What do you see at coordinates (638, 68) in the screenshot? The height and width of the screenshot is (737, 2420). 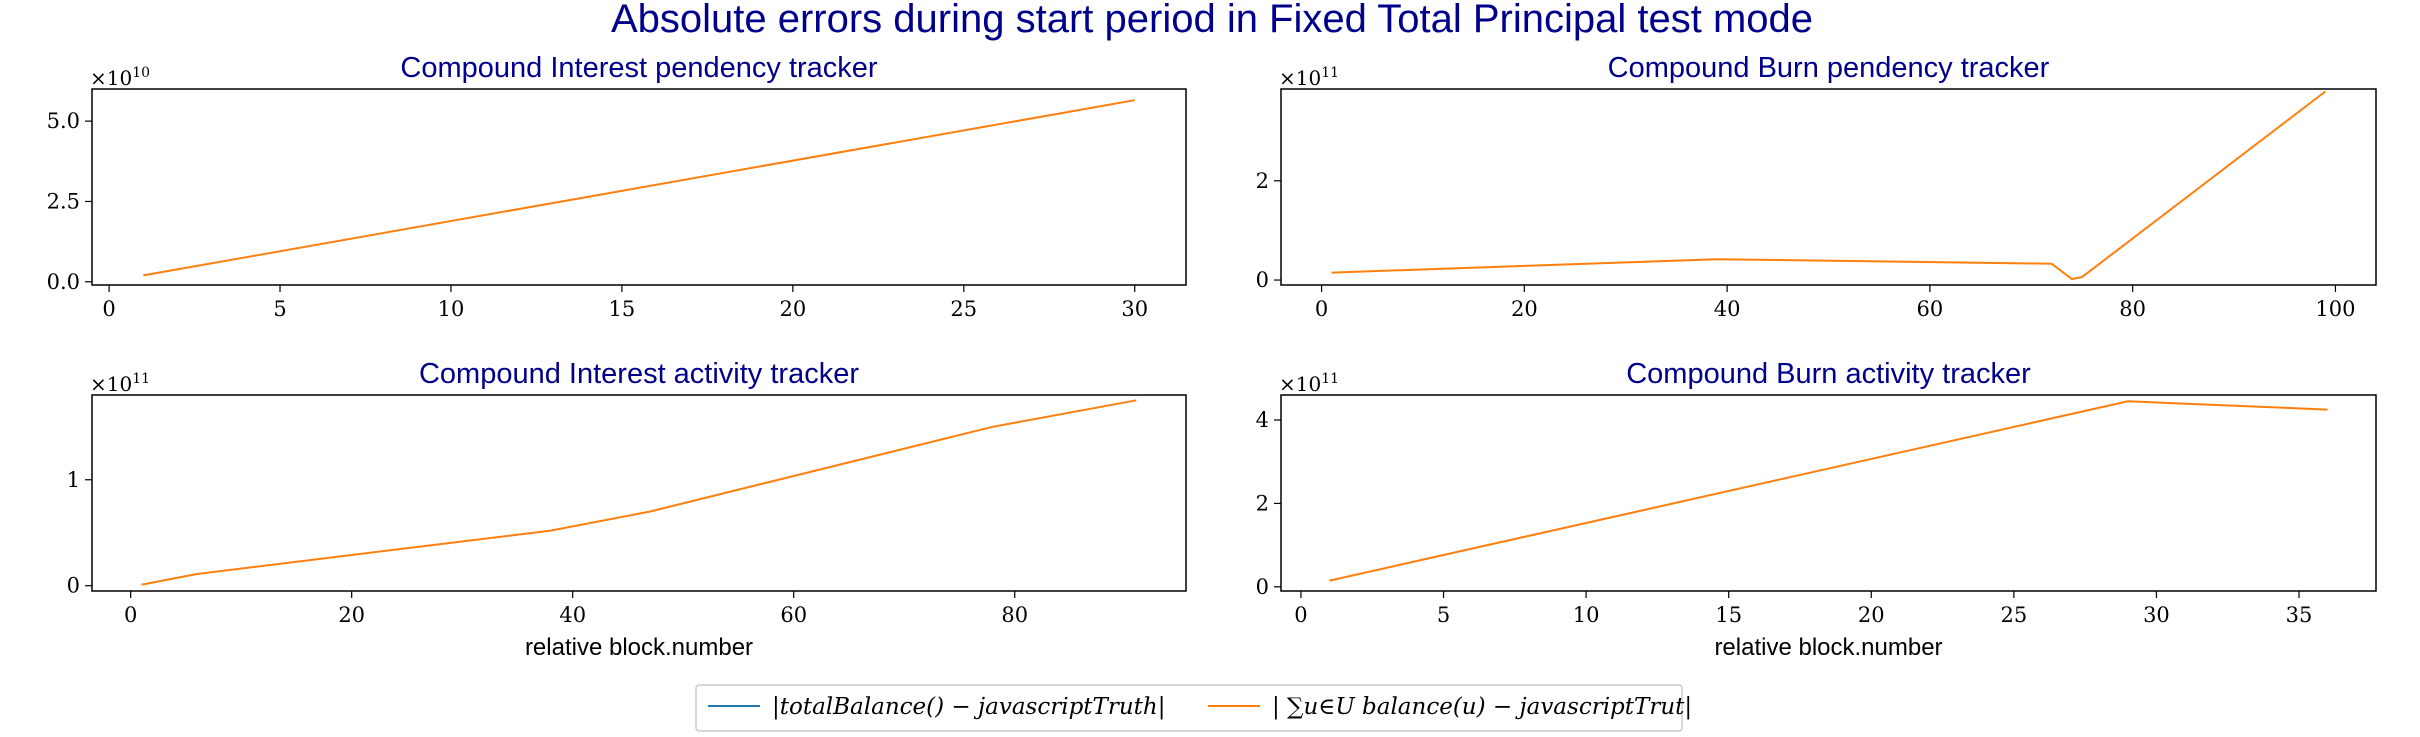 I see `panel-title: Compound Interest pendency tracker` at bounding box center [638, 68].